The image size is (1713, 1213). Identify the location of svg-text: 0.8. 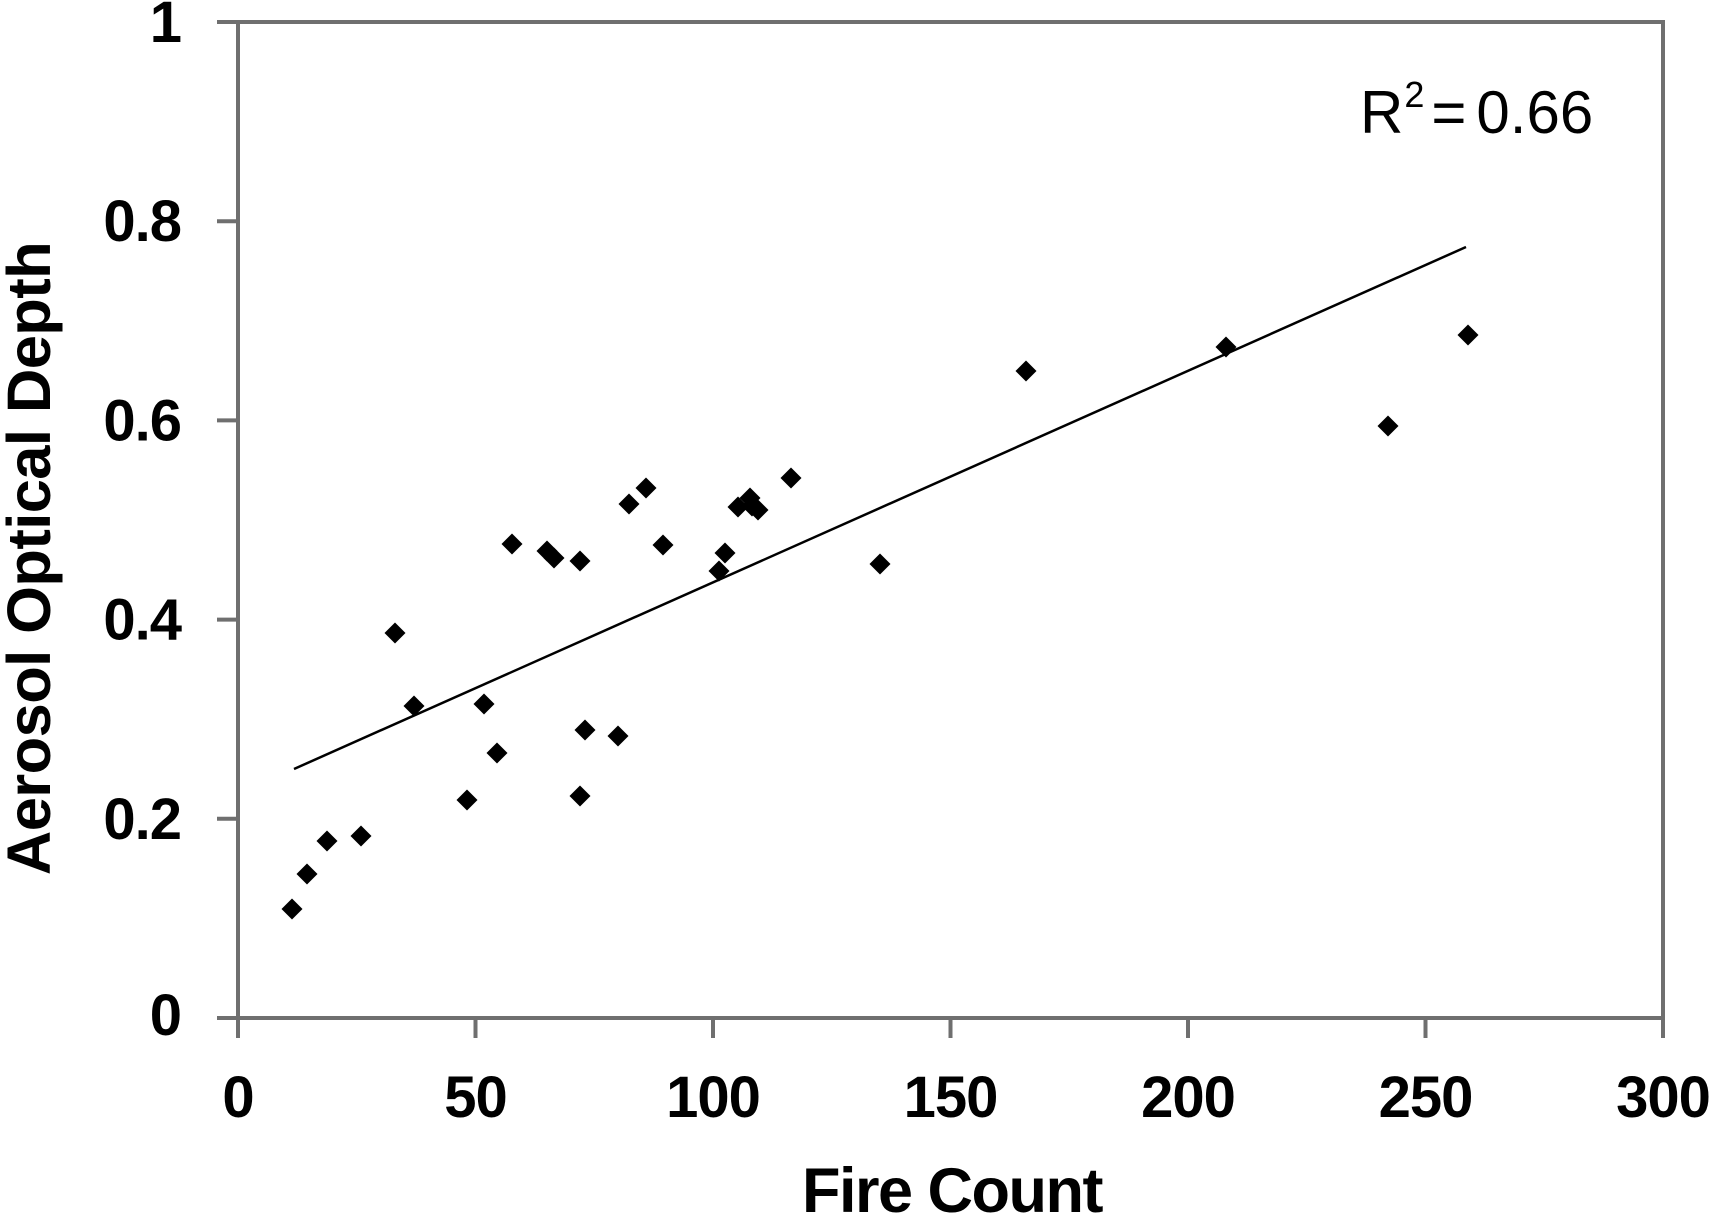
(142, 221).